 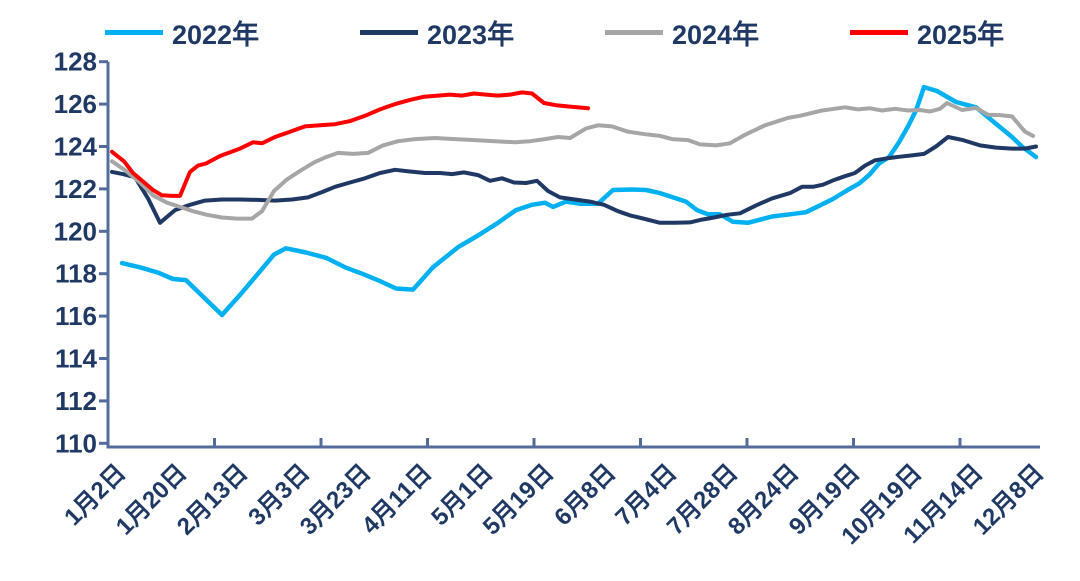 I want to click on x-tick-label: 6月8日, so click(x=585, y=495).